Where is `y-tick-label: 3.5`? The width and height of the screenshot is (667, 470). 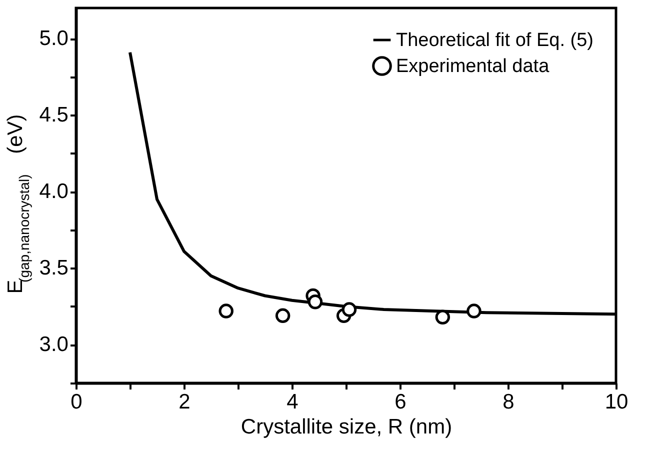
y-tick-label: 3.5 is located at coordinates (53, 268).